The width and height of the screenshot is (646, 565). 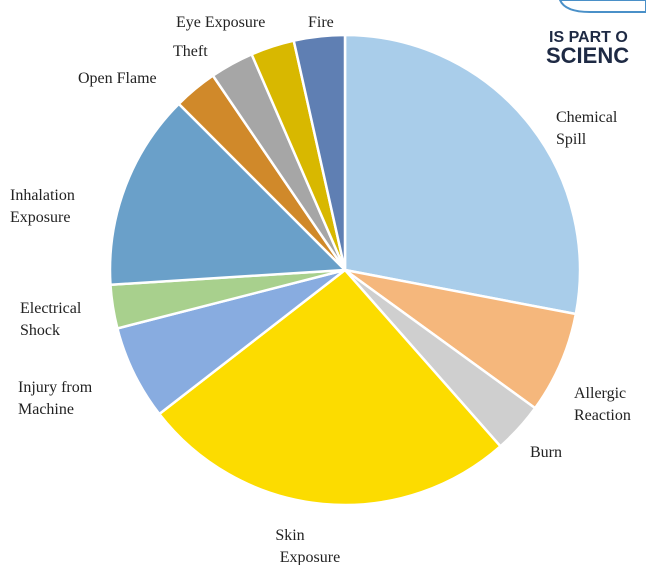 What do you see at coordinates (602, 6) in the screenshot?
I see `logo-shape-icon` at bounding box center [602, 6].